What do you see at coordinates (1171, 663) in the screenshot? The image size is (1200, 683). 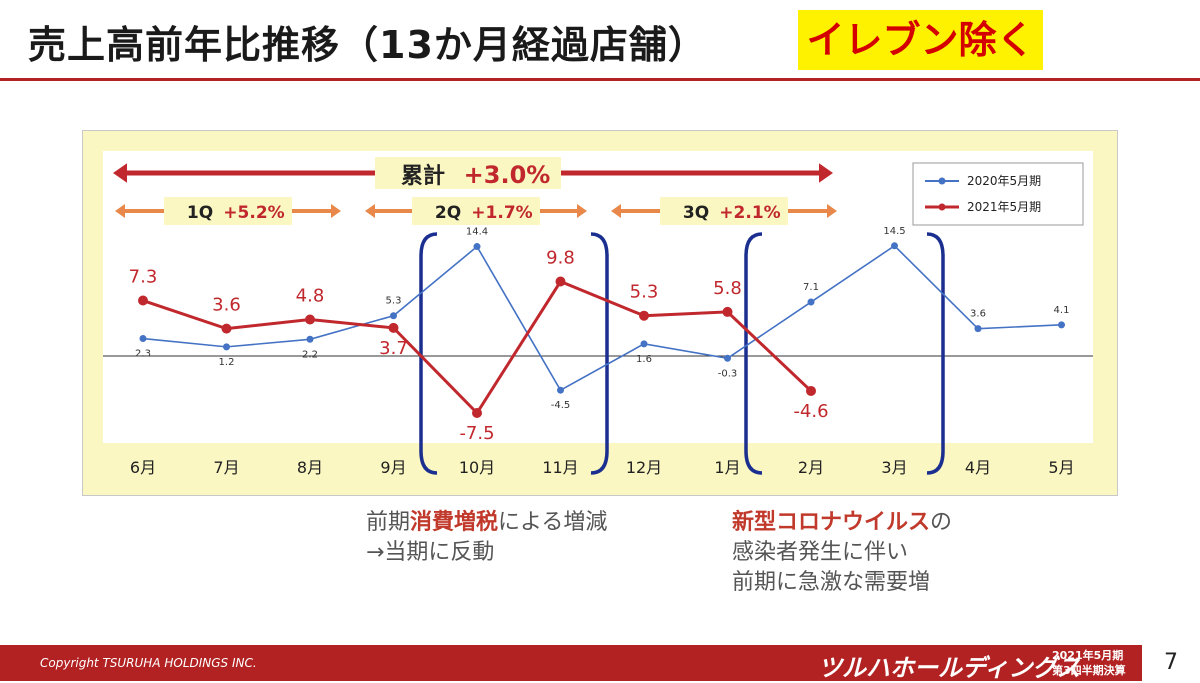 I see `page-number: 7` at bounding box center [1171, 663].